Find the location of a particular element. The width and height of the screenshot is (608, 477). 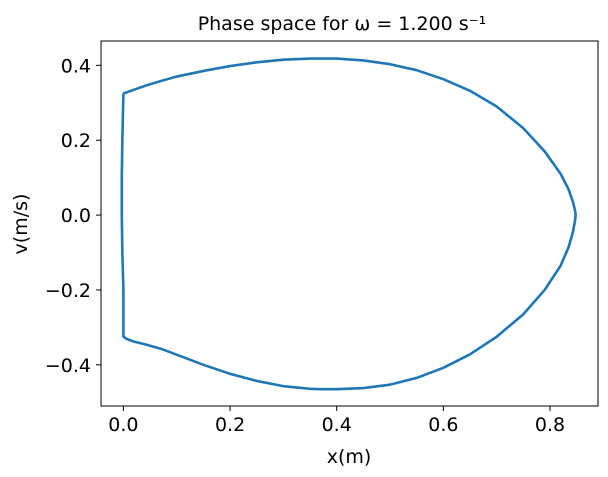

x-axis-label: x(m) is located at coordinates (349, 457).